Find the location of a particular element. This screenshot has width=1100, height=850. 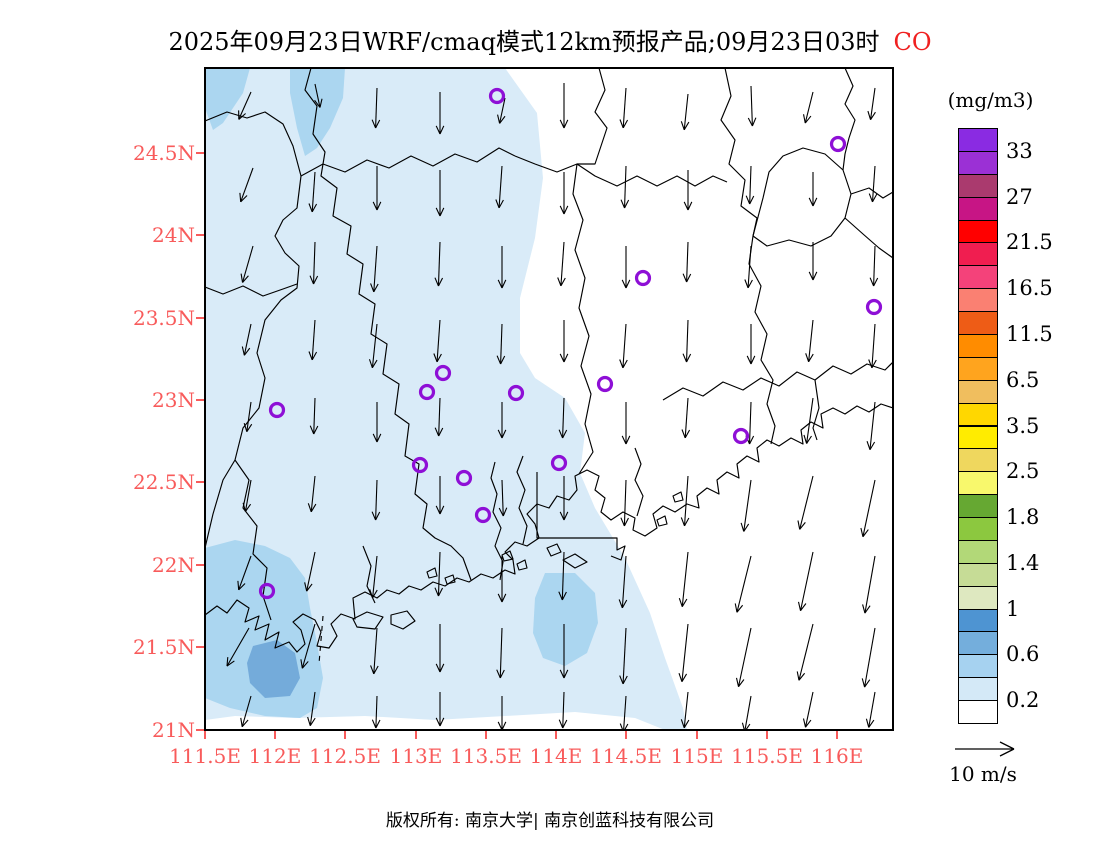

colorbar-tick-label: 33 is located at coordinates (1019, 150).